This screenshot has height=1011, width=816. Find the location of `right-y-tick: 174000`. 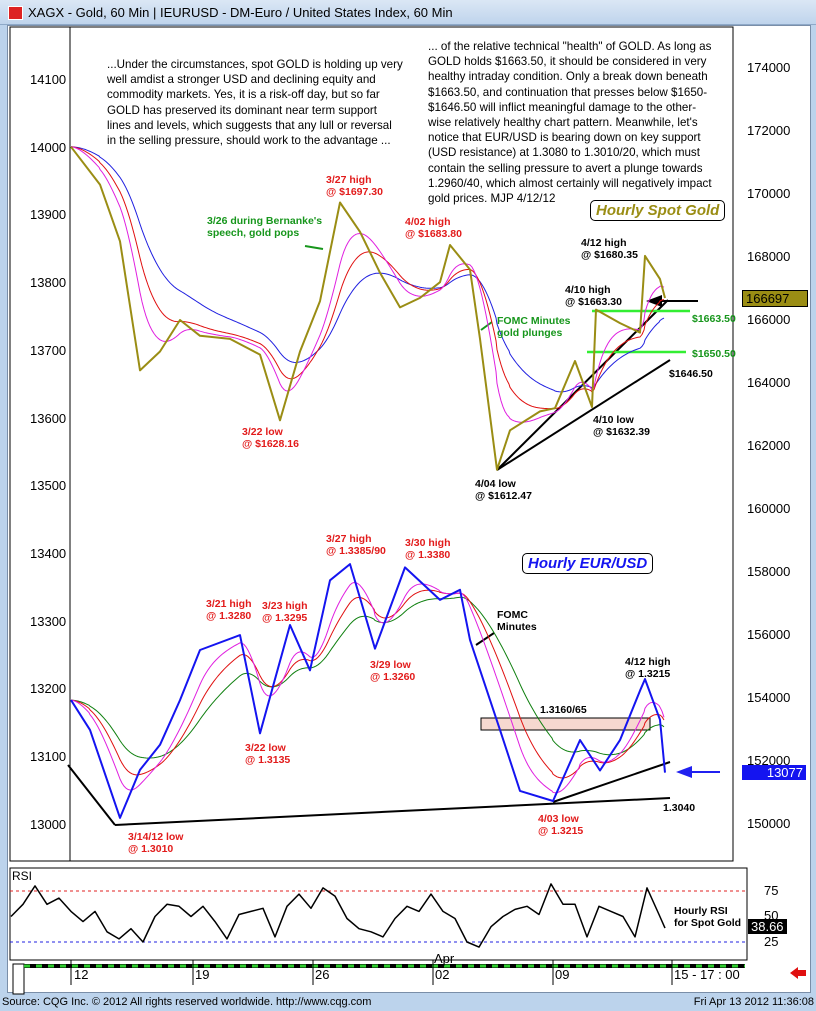

right-y-tick: 174000 is located at coordinates (769, 67).